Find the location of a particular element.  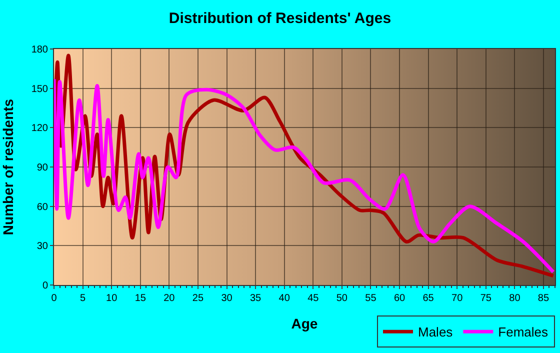

y-tick-label: 150 is located at coordinates (39, 89).